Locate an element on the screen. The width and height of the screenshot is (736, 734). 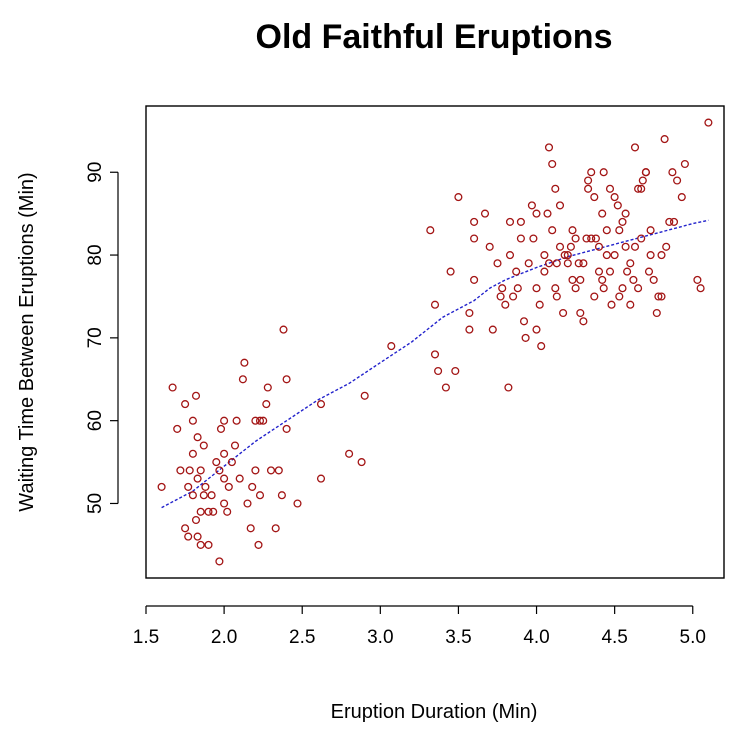
x-tick-label: 4.5 is located at coordinates (614, 637).